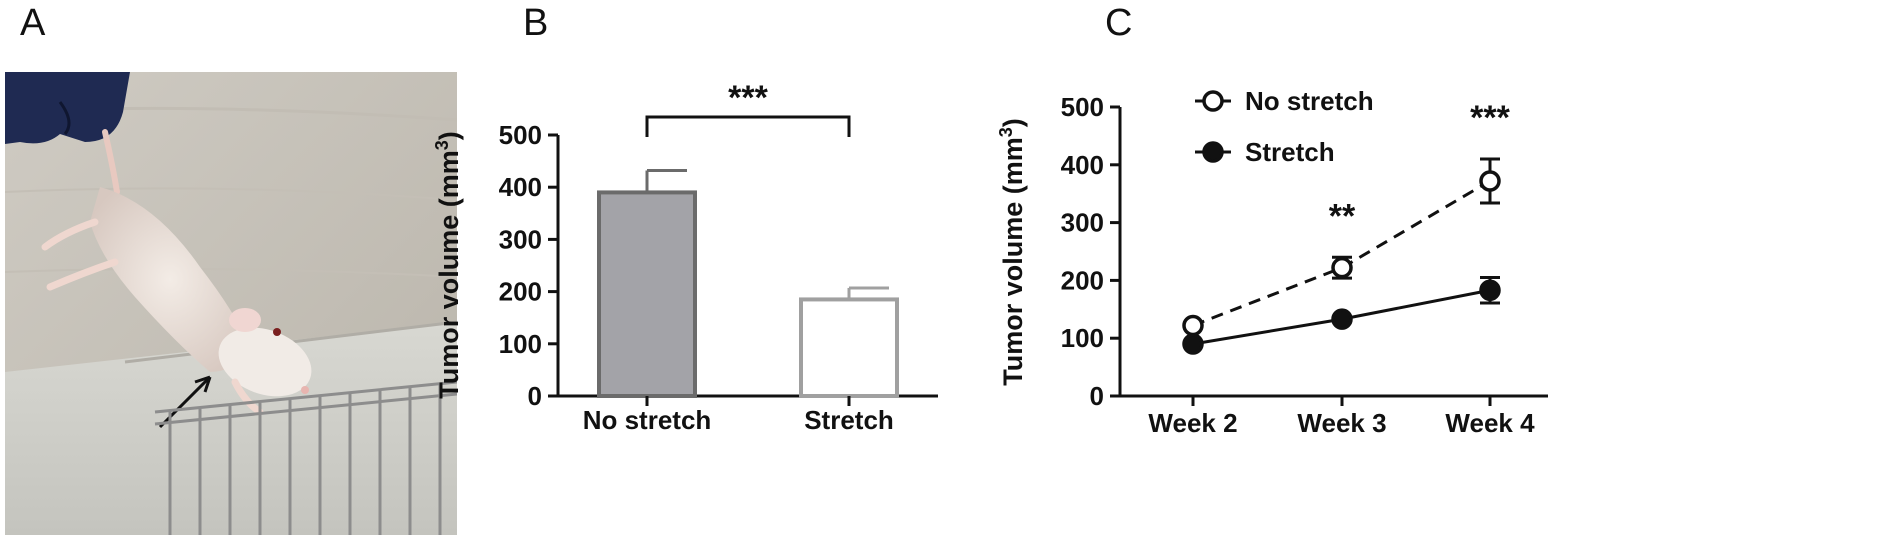  Describe the element at coordinates (647, 420) in the screenshot. I see `x-tick-label: No stretch` at that location.